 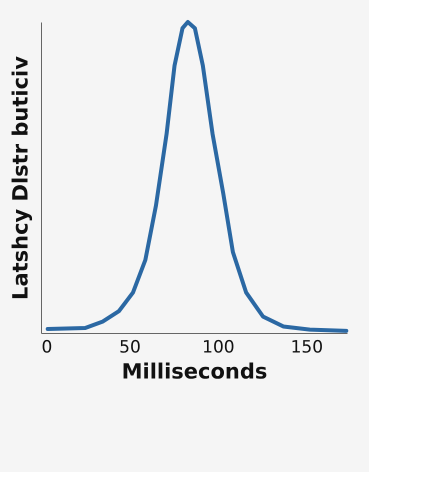 I want to click on x-tick-label: 100, so click(x=218, y=348).